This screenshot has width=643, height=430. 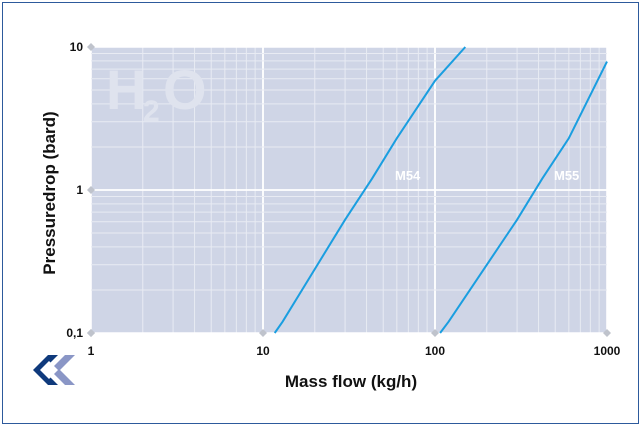 What do you see at coordinates (126, 89) in the screenshot?
I see `watermark-h: H` at bounding box center [126, 89].